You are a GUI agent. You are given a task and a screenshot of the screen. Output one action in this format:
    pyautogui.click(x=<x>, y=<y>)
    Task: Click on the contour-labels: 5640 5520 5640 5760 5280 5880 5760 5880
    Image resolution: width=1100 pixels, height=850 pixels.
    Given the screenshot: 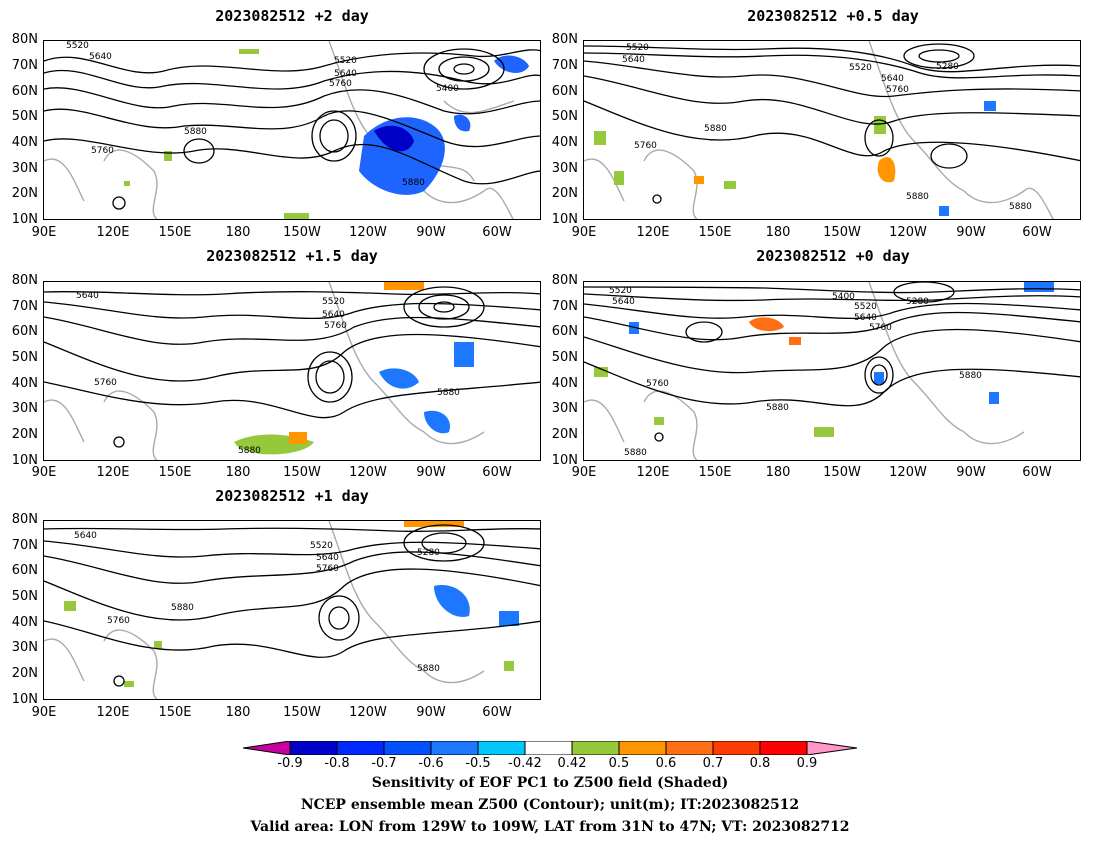 What is the action you would take?
    pyautogui.click(x=257, y=602)
    